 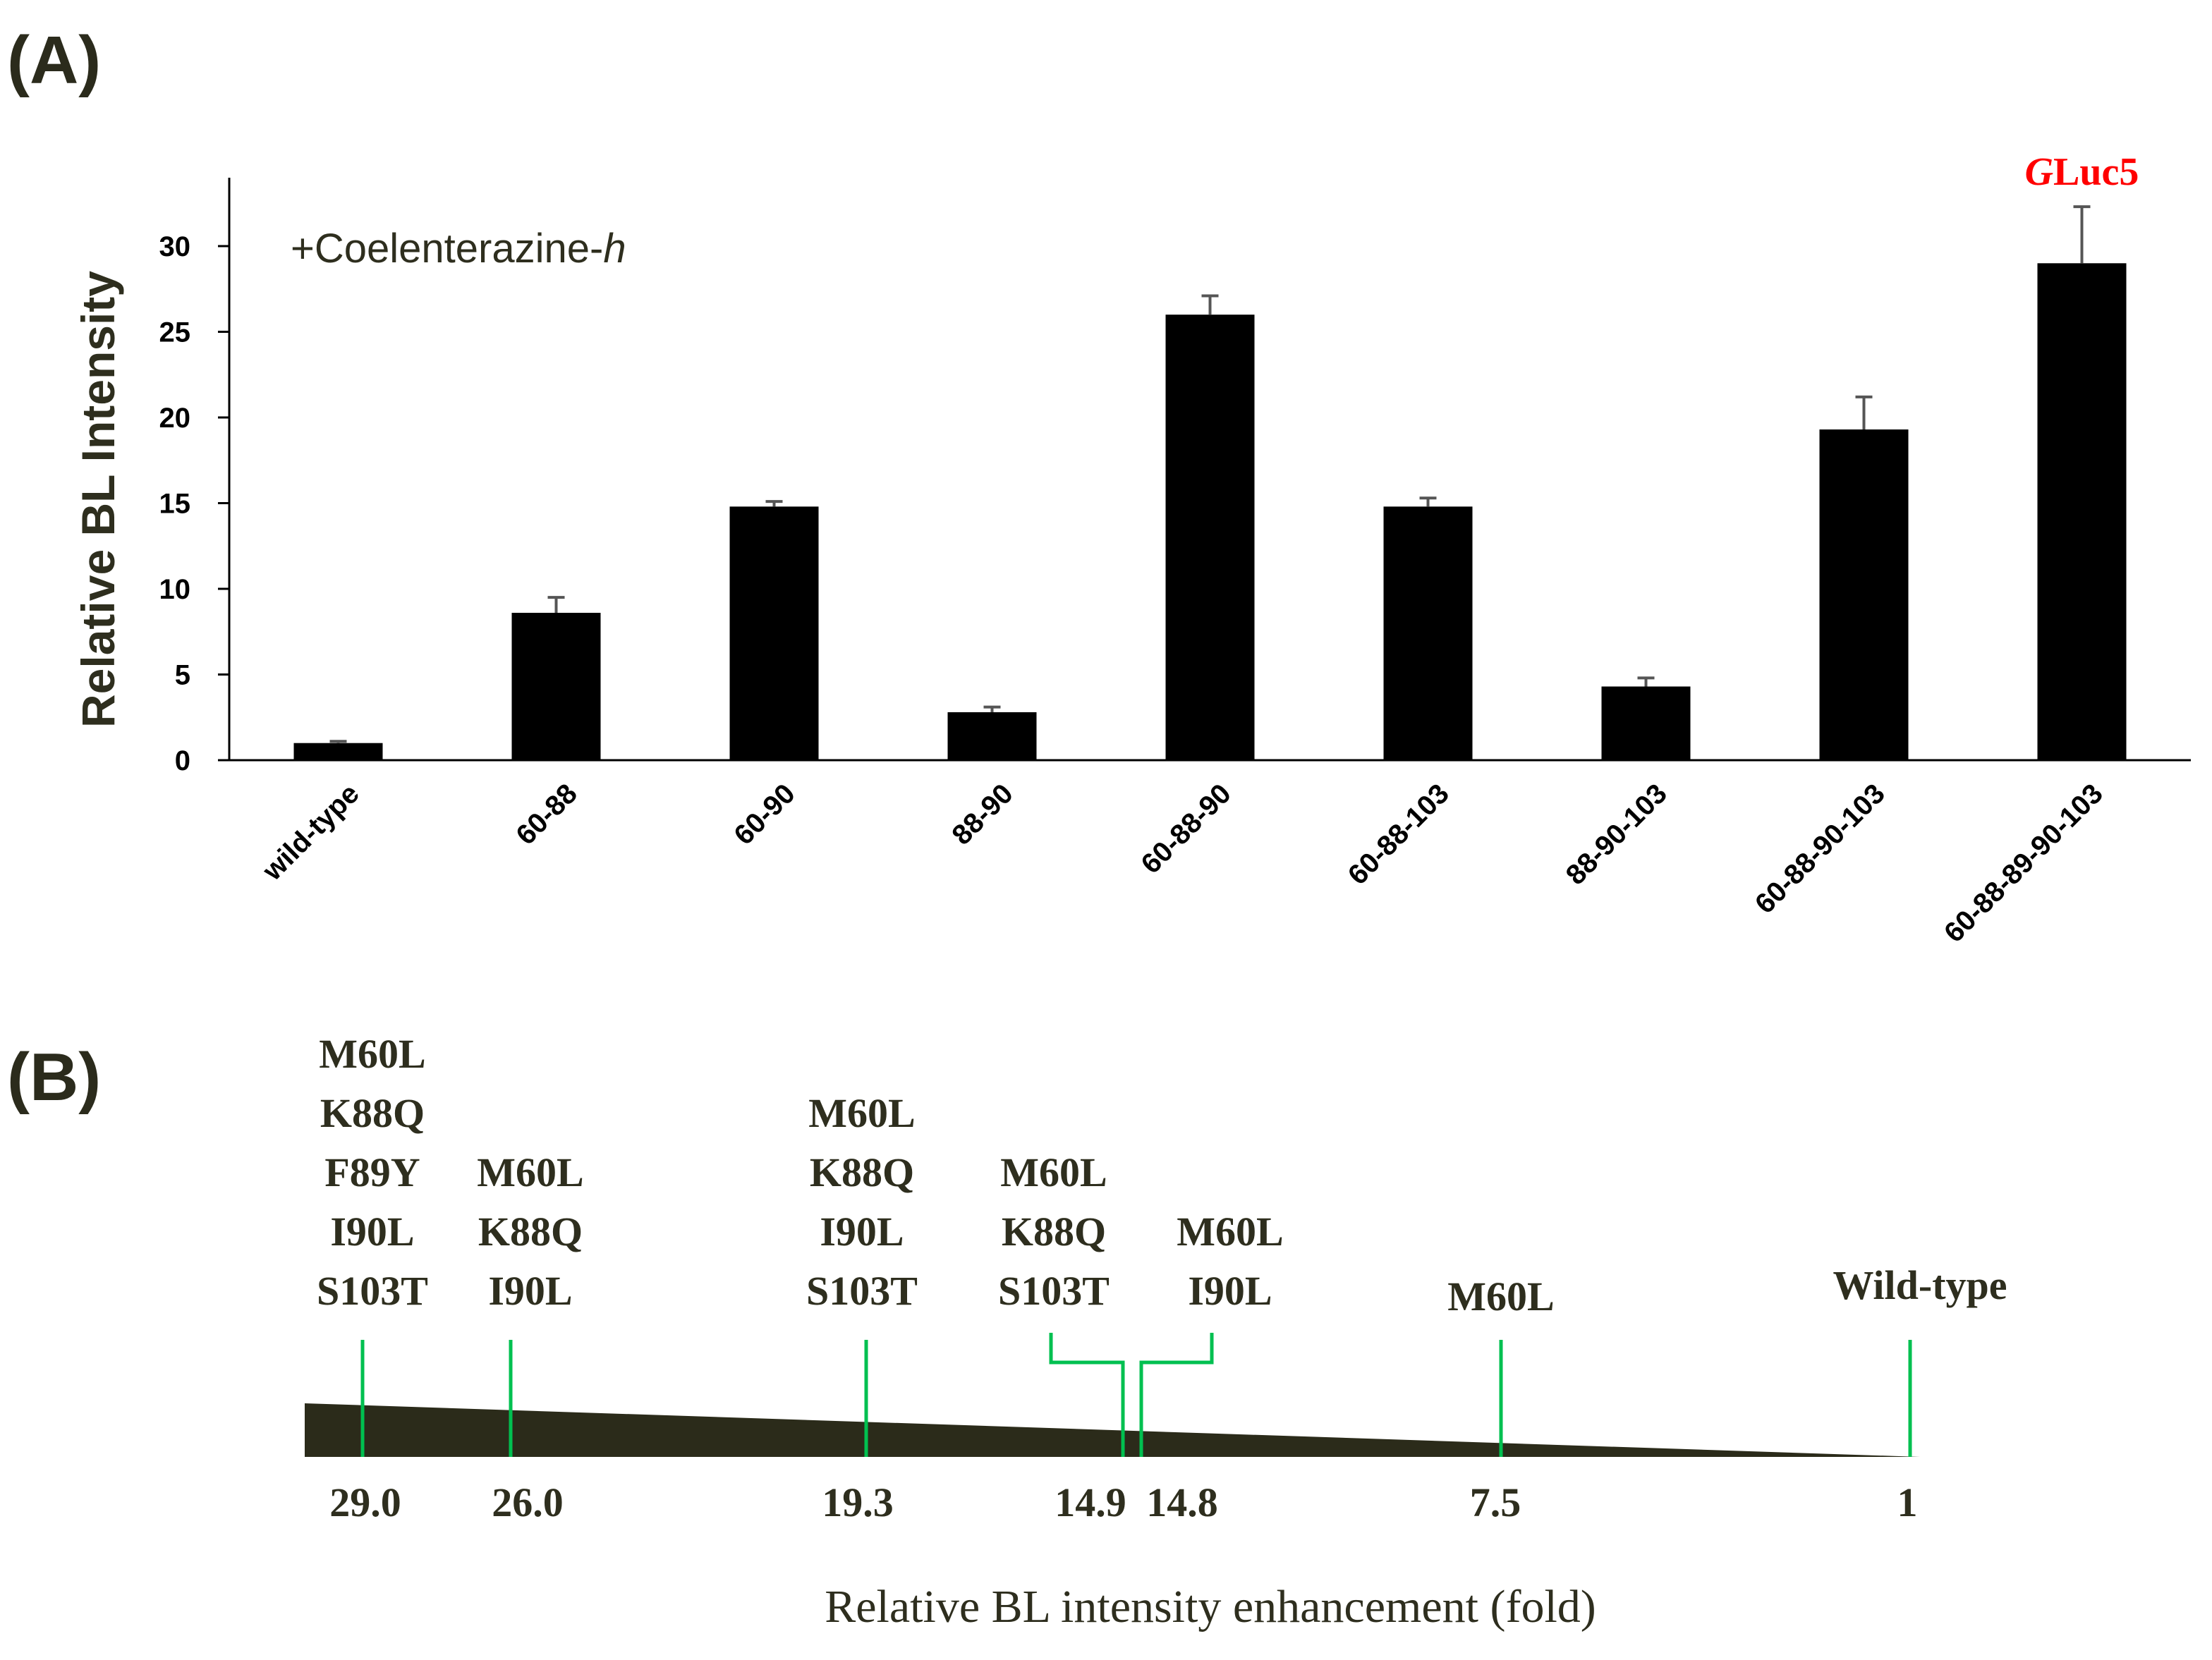 I want to click on y-tick-label: 0, so click(x=183, y=760).